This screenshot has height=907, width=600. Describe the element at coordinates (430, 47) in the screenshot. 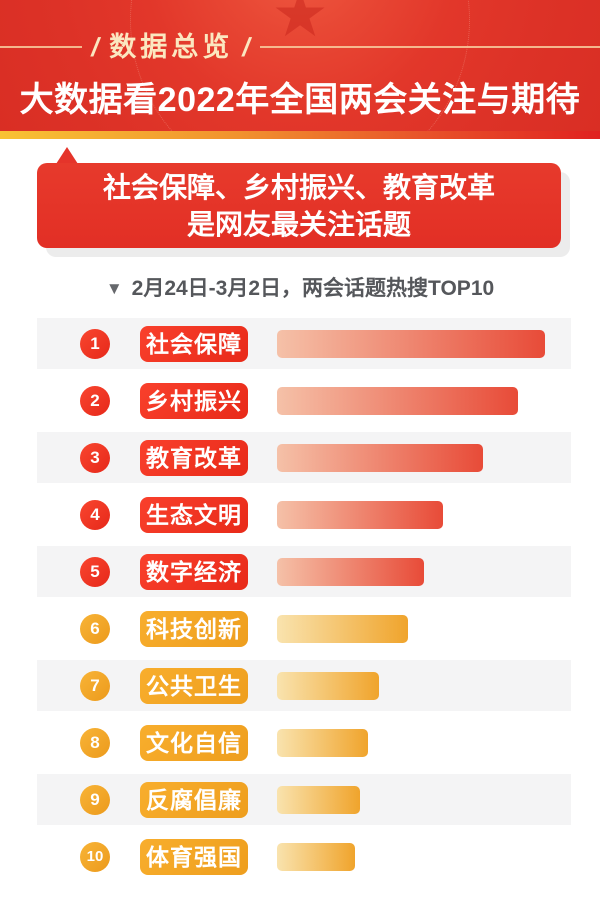

I see `divider-line-right` at that location.